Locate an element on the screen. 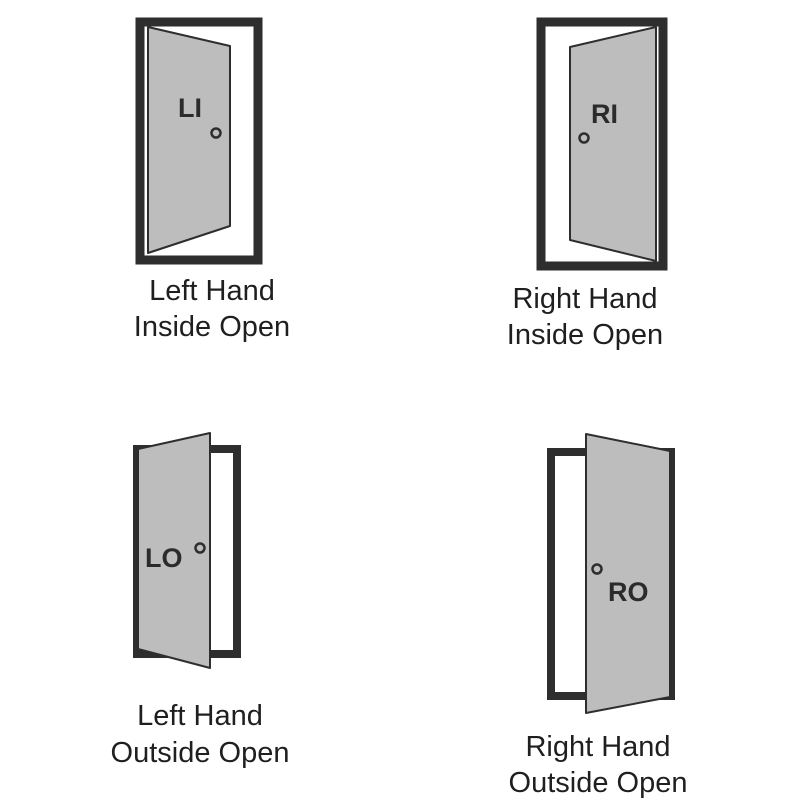  door-right-hand-inside-open: RI Right Hand Inside Open is located at coordinates (587, 184).